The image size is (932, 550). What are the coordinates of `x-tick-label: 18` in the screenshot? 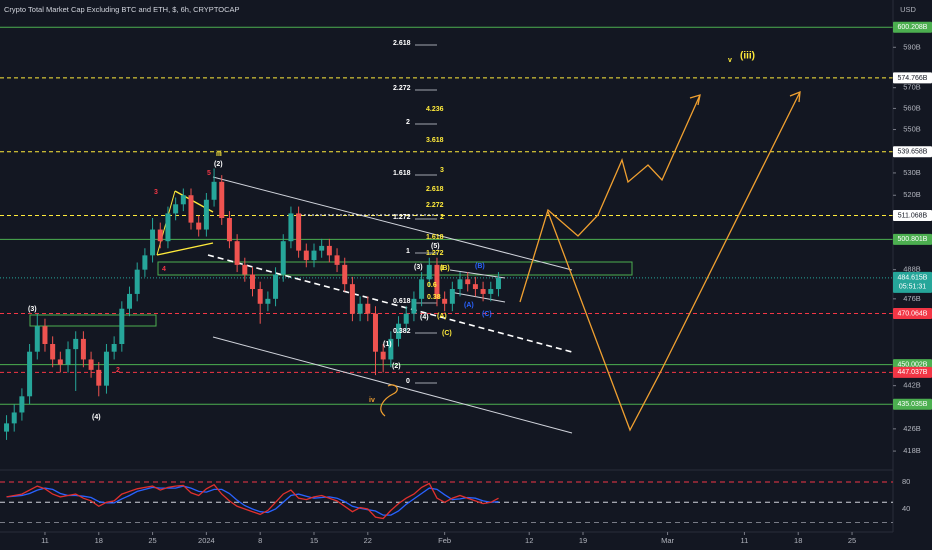 It's located at (798, 540).